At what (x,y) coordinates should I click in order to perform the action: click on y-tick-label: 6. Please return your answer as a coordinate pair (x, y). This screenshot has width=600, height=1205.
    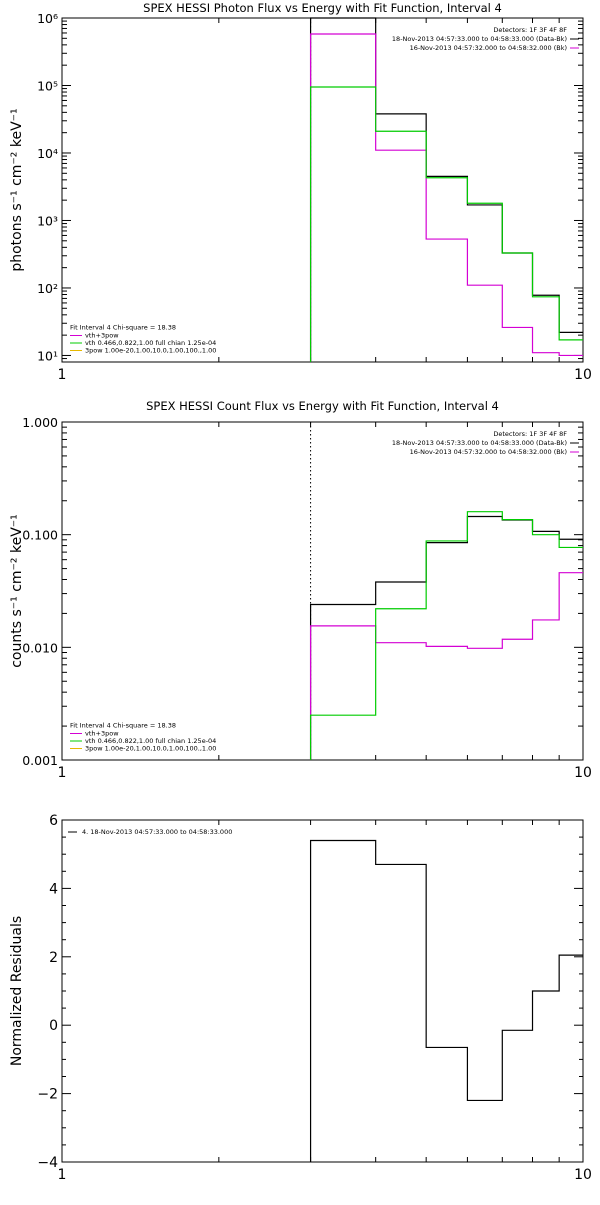
    Looking at the image, I should click on (53, 821).